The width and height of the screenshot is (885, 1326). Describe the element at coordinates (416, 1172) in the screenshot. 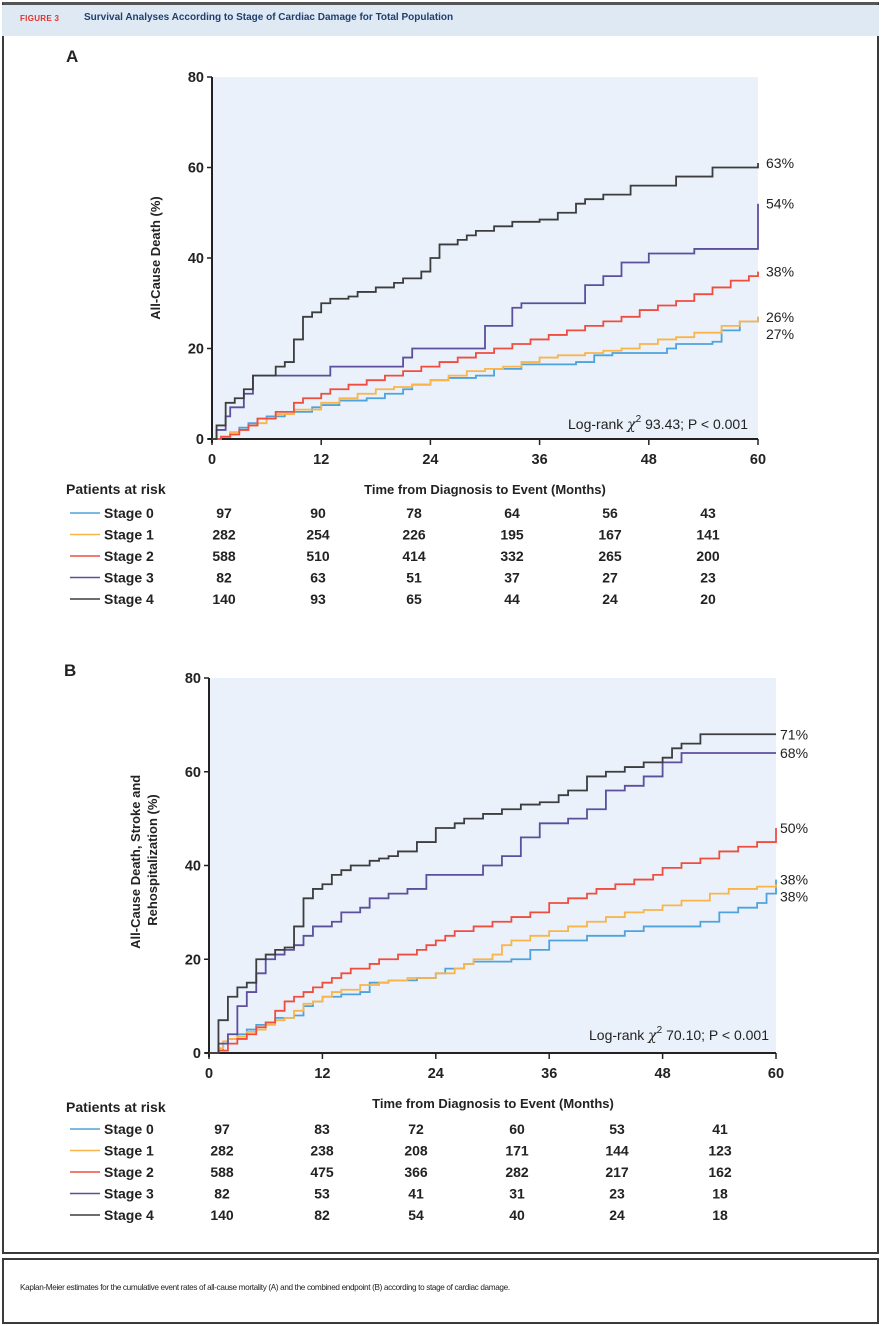

I see `risk-value: 366` at that location.